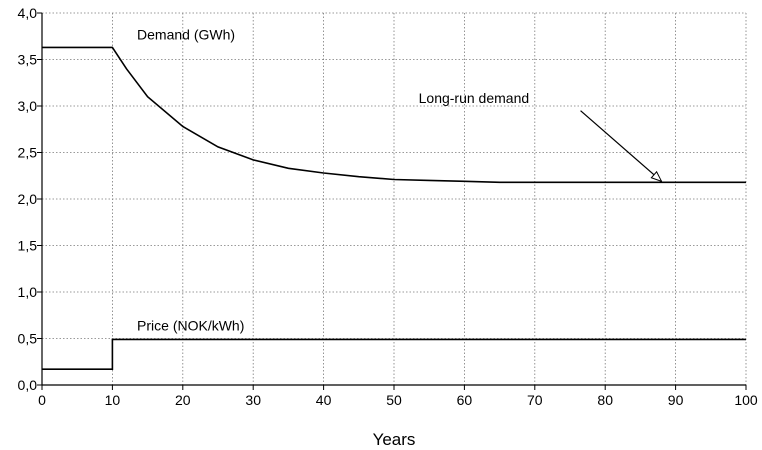  What do you see at coordinates (324, 400) in the screenshot?
I see `x-tick-label: 40` at bounding box center [324, 400].